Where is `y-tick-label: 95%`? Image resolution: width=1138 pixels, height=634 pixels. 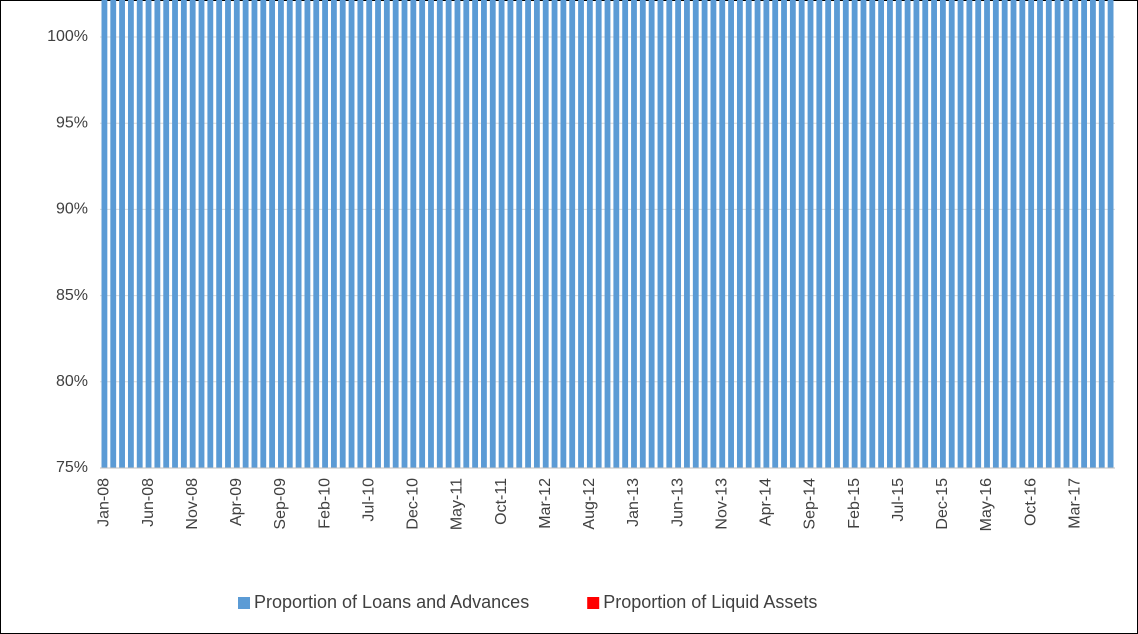
y-tick-label: 95% is located at coordinates (72, 122).